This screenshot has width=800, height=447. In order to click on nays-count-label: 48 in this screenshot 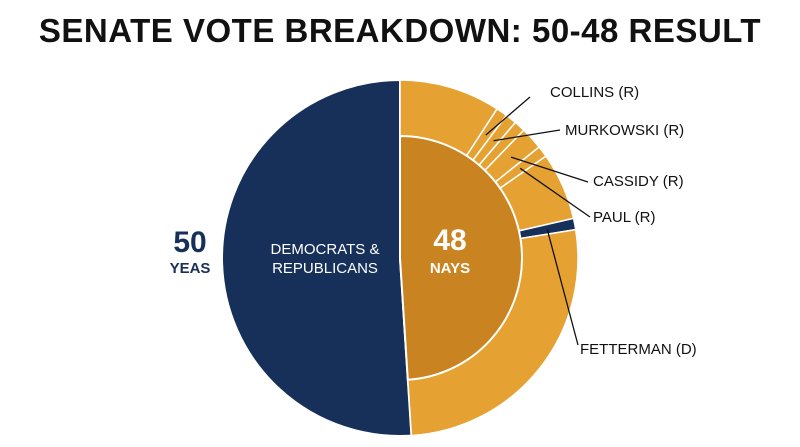, I will do `click(449, 240)`.